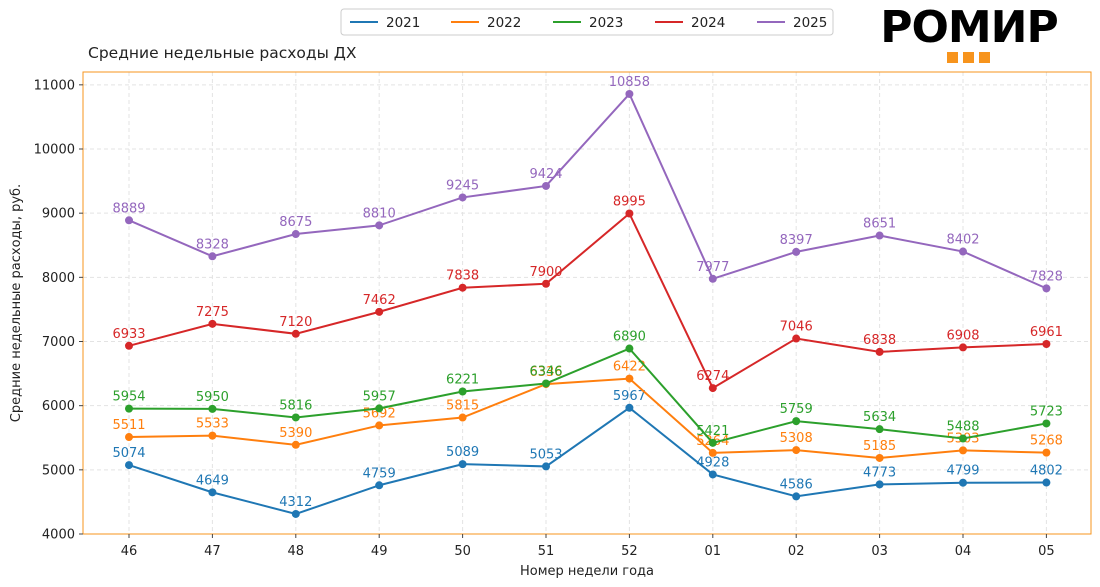 The image size is (1100, 587). What do you see at coordinates (379, 473) in the screenshot?
I see `data-label: 4759` at bounding box center [379, 473].